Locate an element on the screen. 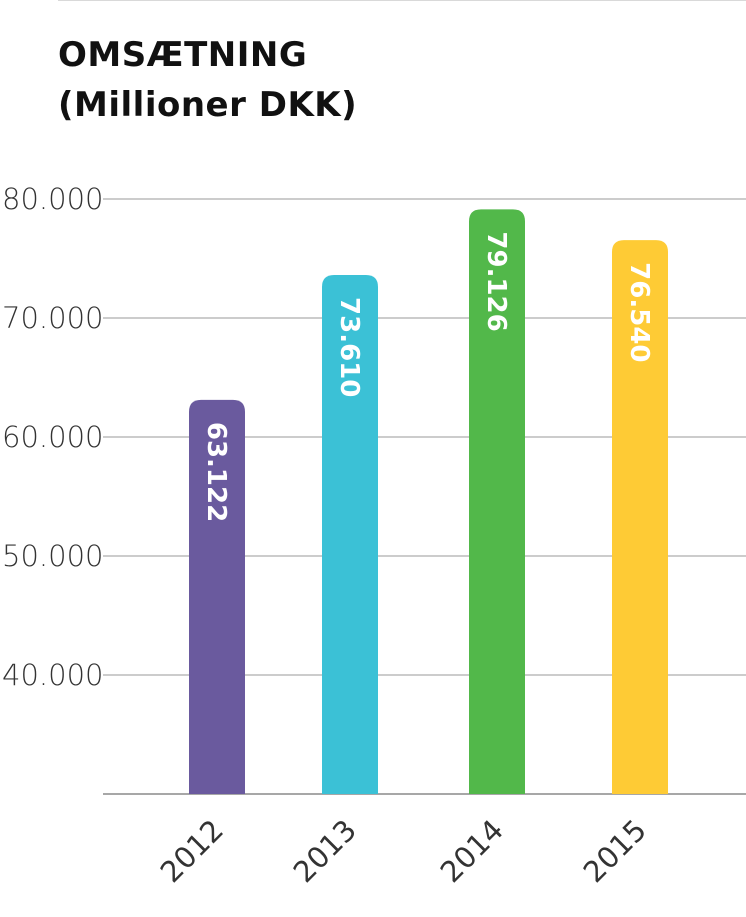 The width and height of the screenshot is (746, 917). y-tick-label-40.000: 40.000 is located at coordinates (52, 675).